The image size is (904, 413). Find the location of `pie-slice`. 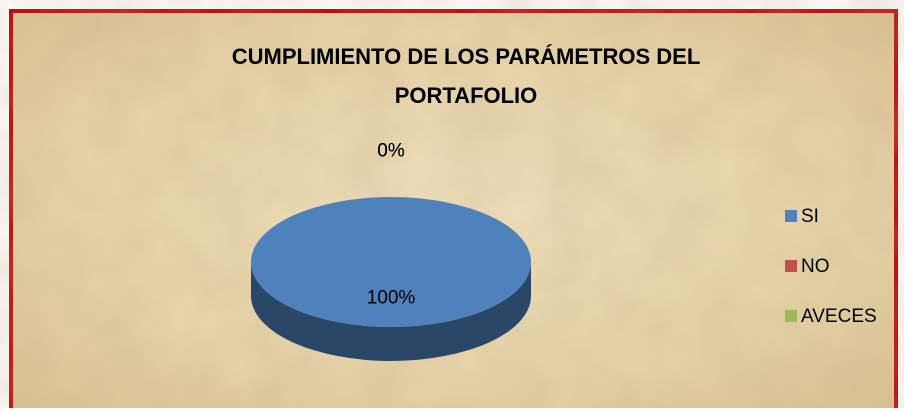

pie-slice is located at coordinates (391, 262).